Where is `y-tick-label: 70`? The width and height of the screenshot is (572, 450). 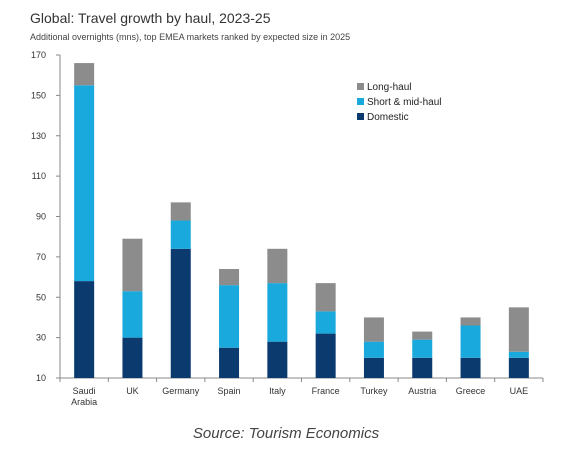 y-tick-label: 70 is located at coordinates (41, 257).